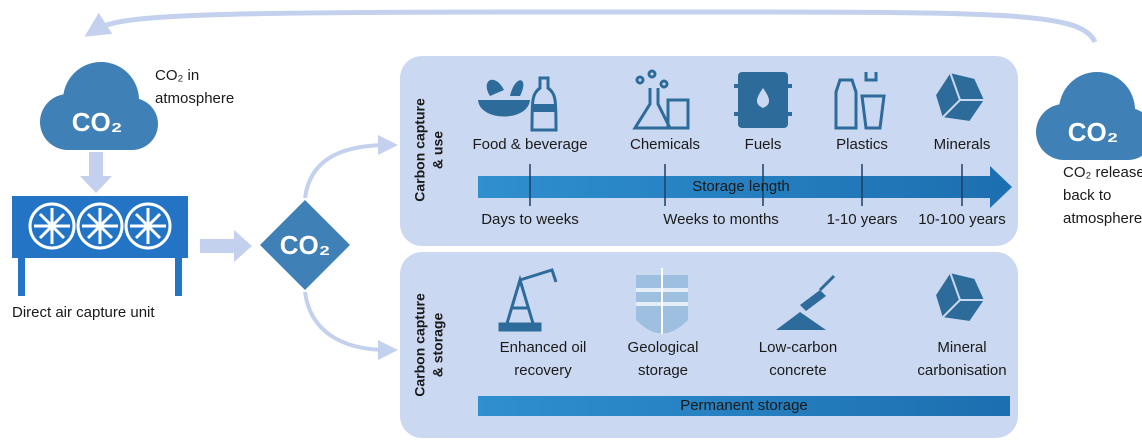  What do you see at coordinates (543, 347) in the screenshot?
I see `storage-item-label: Enhanced oil` at bounding box center [543, 347].